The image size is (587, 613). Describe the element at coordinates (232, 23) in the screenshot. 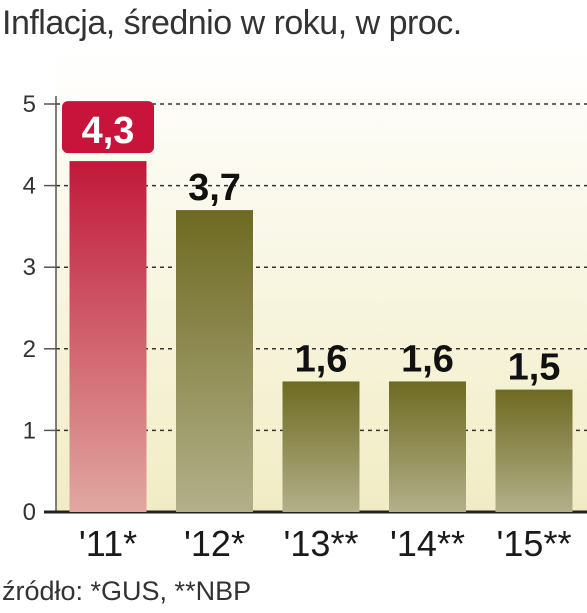

I see `chart-title: Inflacja, średnio w roku, w proc.` at that location.